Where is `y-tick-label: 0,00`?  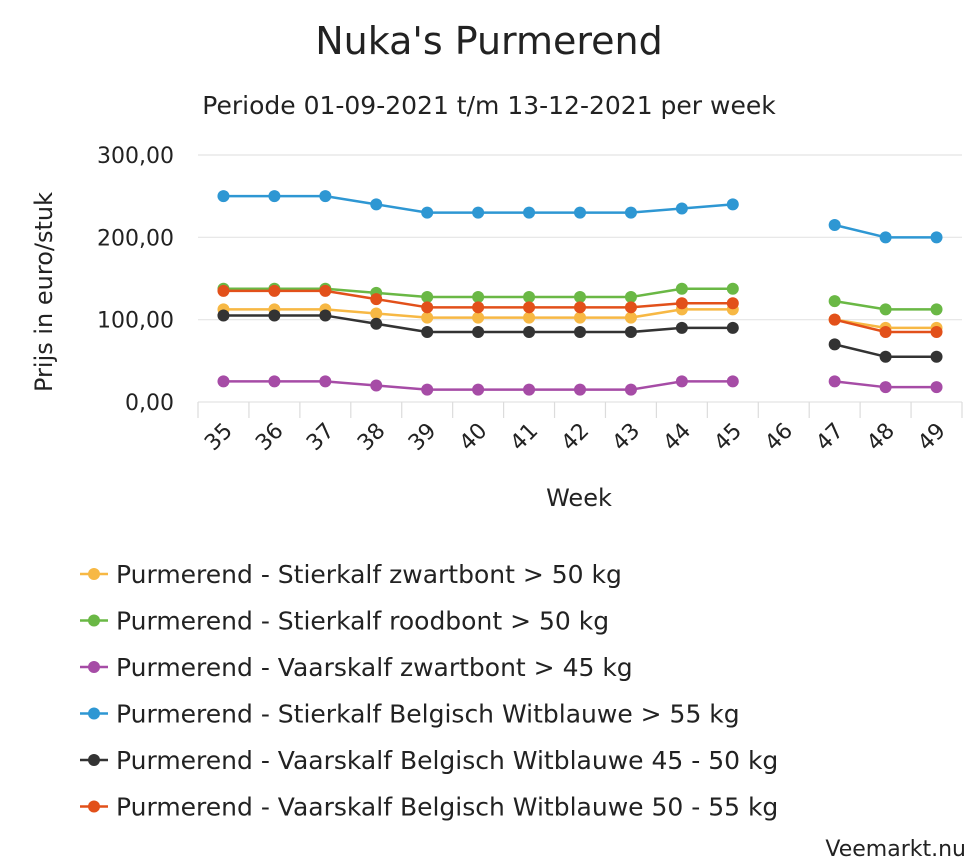
y-tick-label: 0,00 is located at coordinates (149, 403).